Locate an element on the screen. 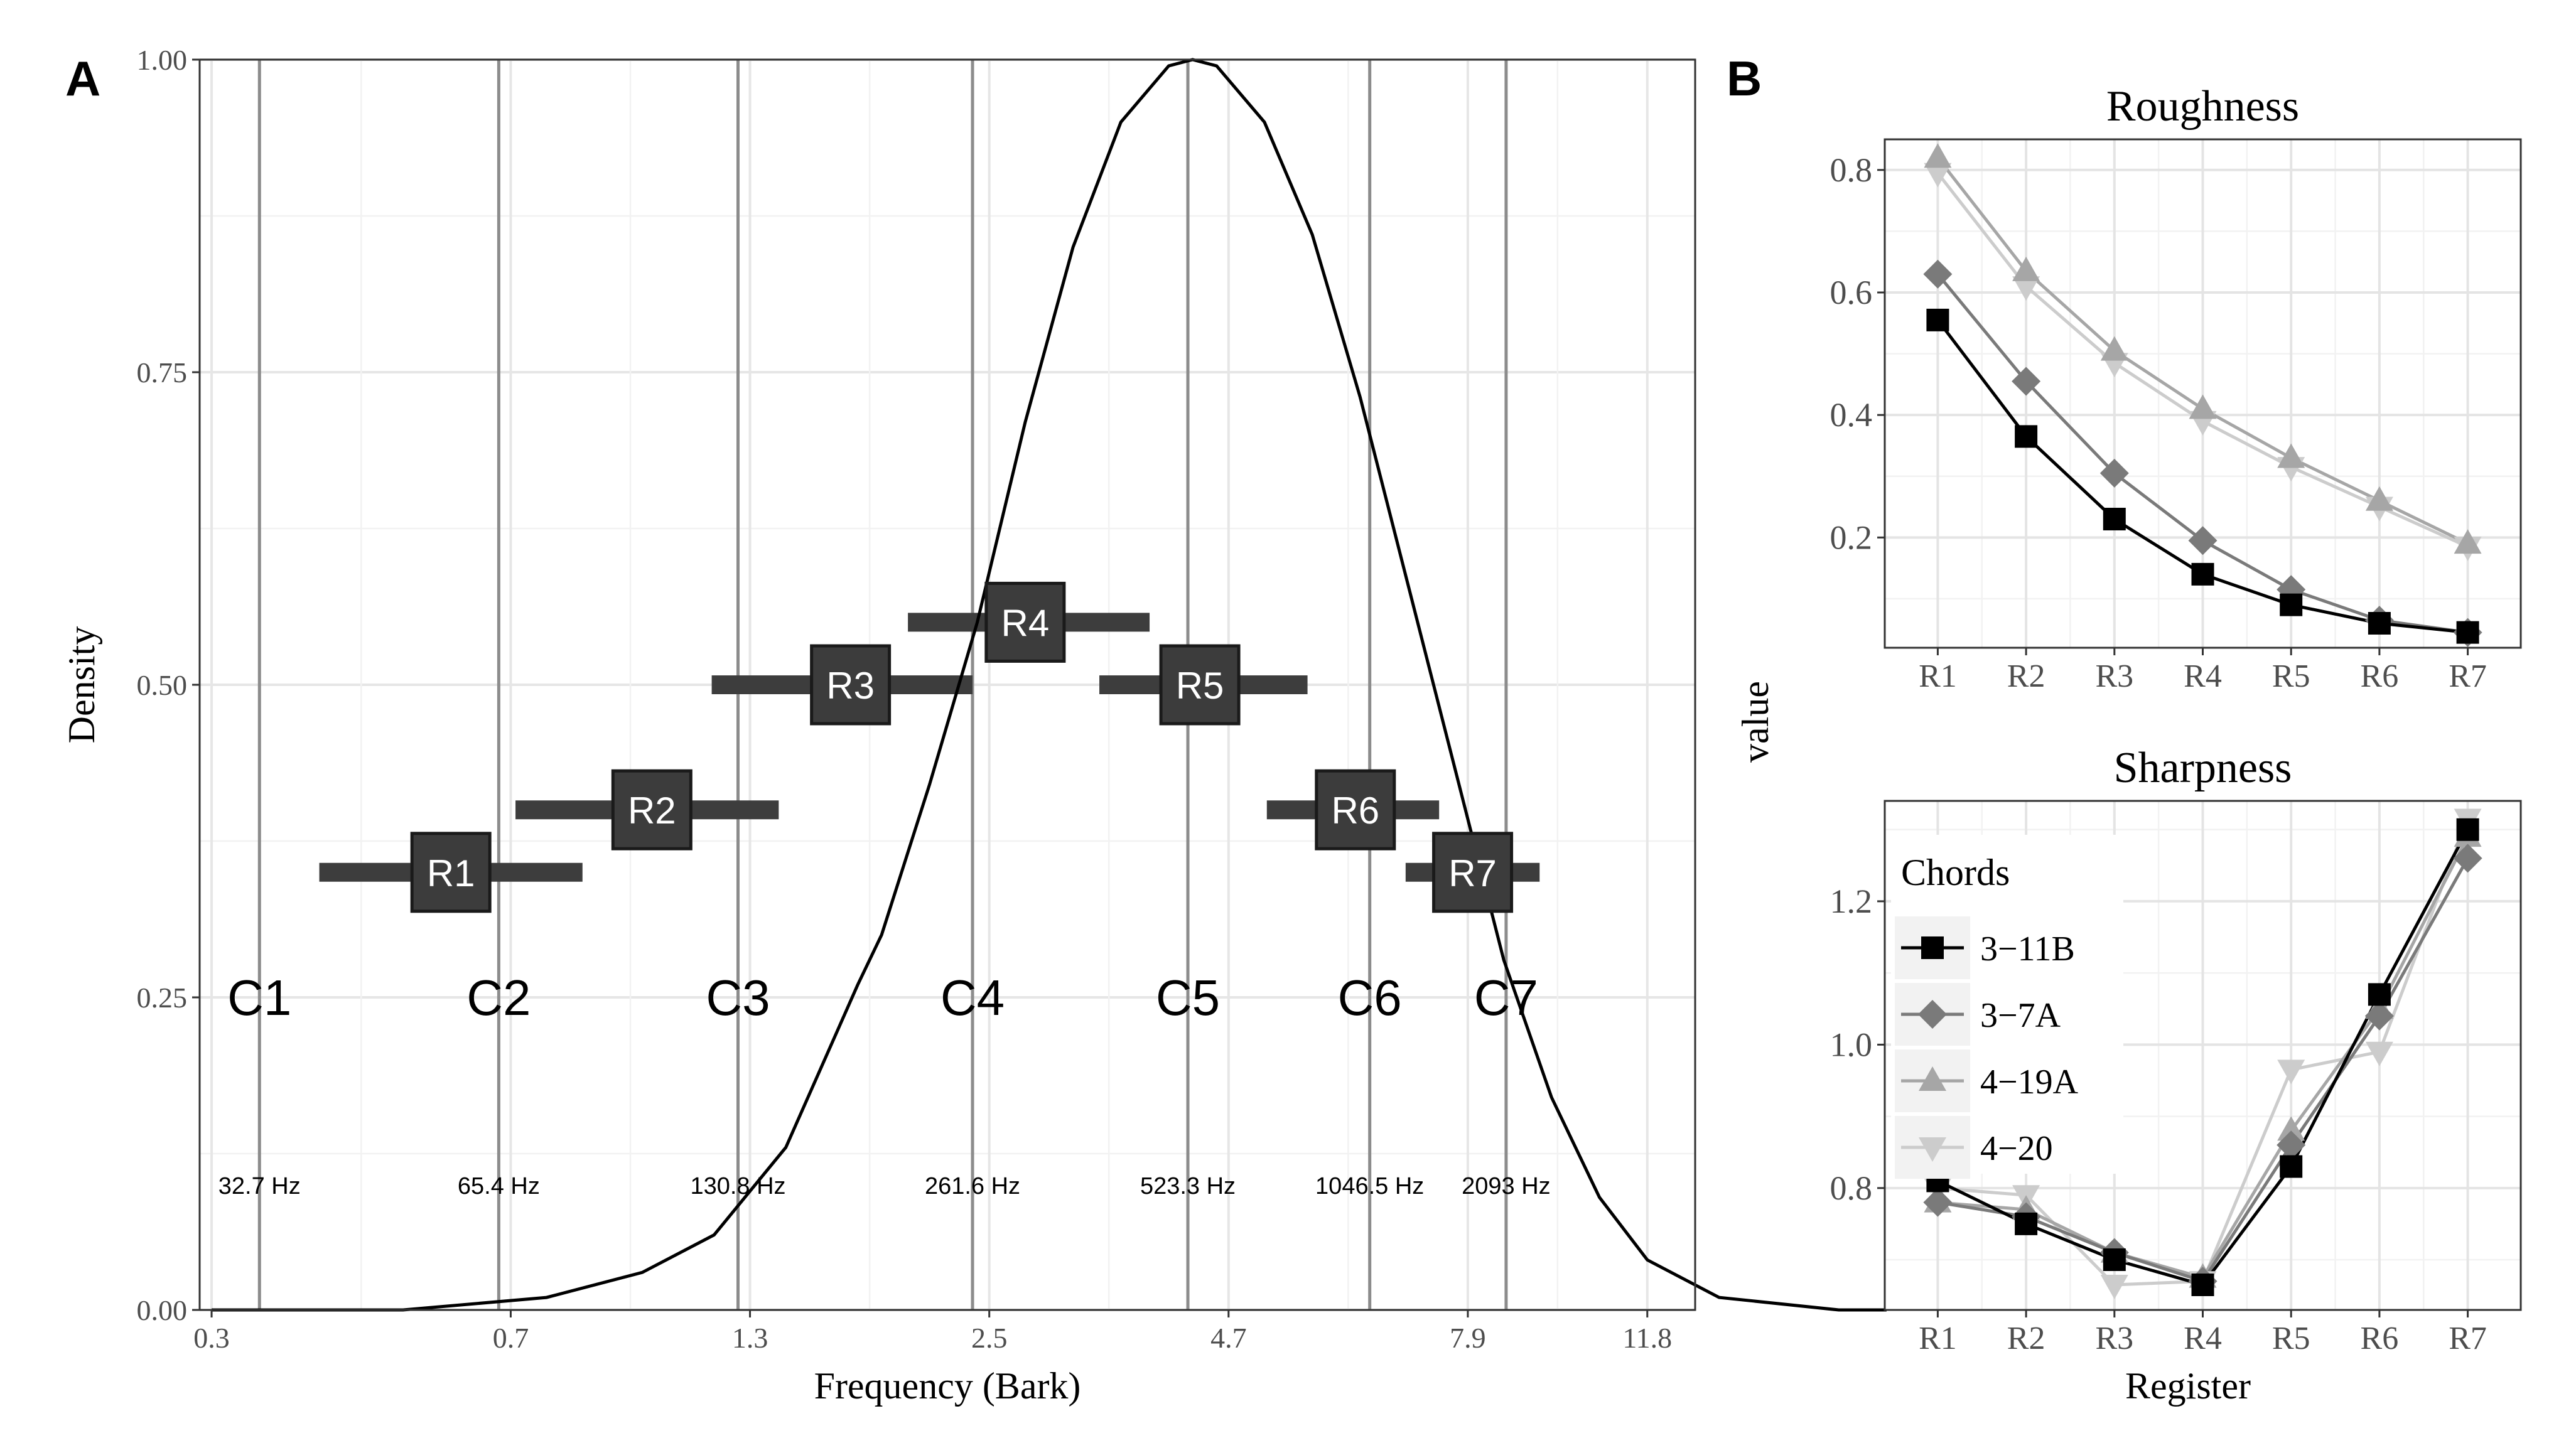  chart-title: Sharpness is located at coordinates (2203, 768).